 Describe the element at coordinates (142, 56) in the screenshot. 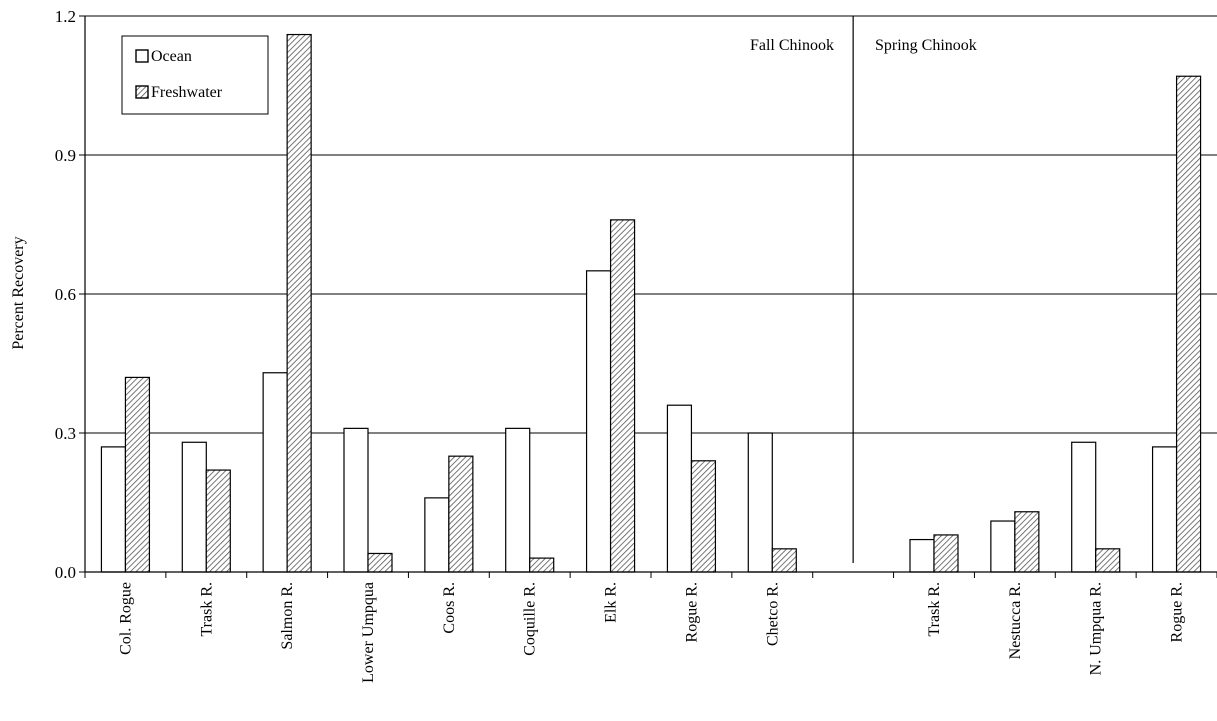

I see `legend-ocean-swatch` at that location.